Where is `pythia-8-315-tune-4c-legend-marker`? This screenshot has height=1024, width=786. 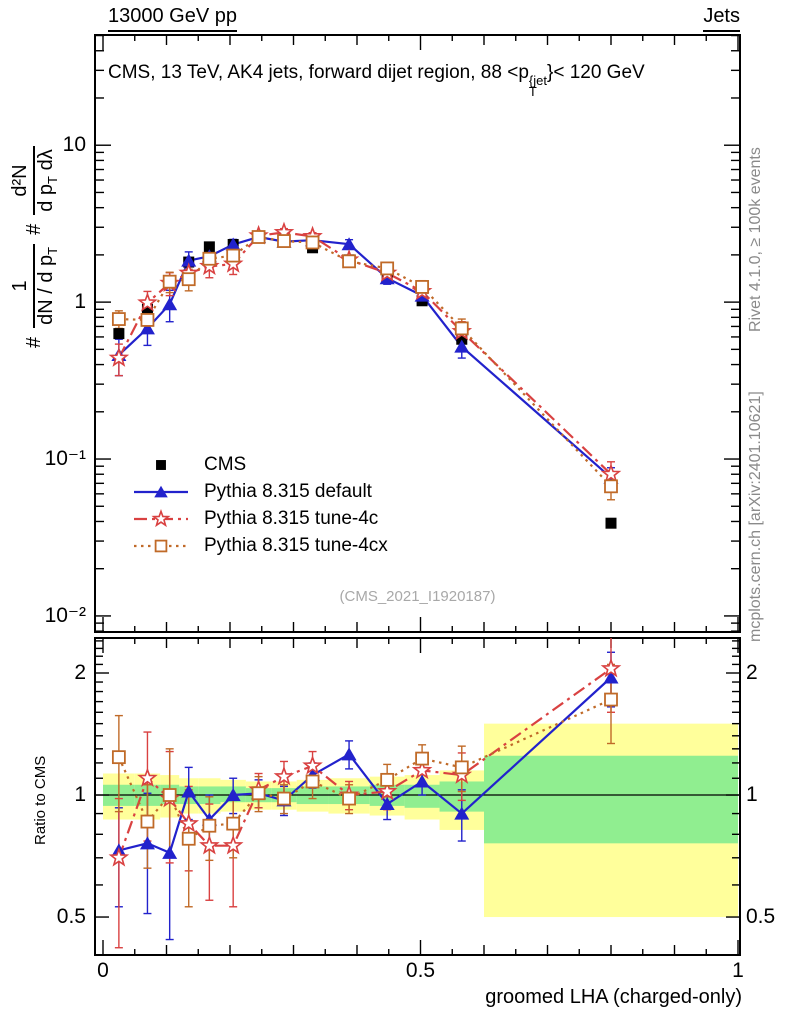 pythia-8-315-tune-4c-legend-marker is located at coordinates (161, 517).